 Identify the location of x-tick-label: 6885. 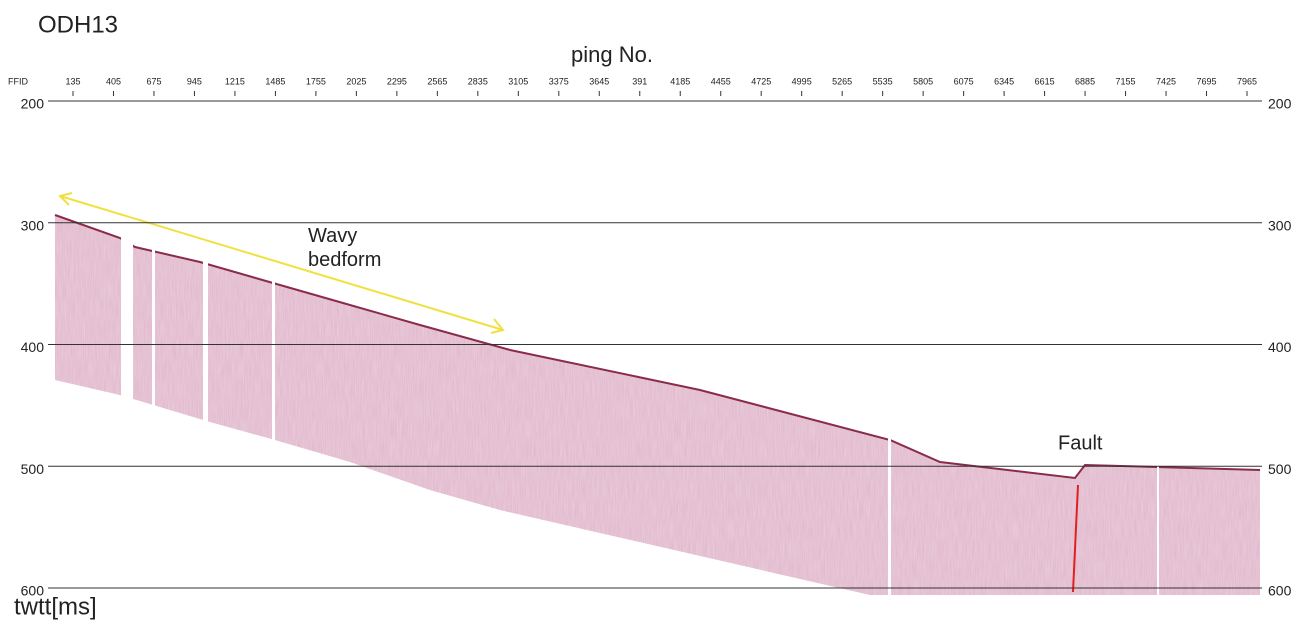
(1085, 81).